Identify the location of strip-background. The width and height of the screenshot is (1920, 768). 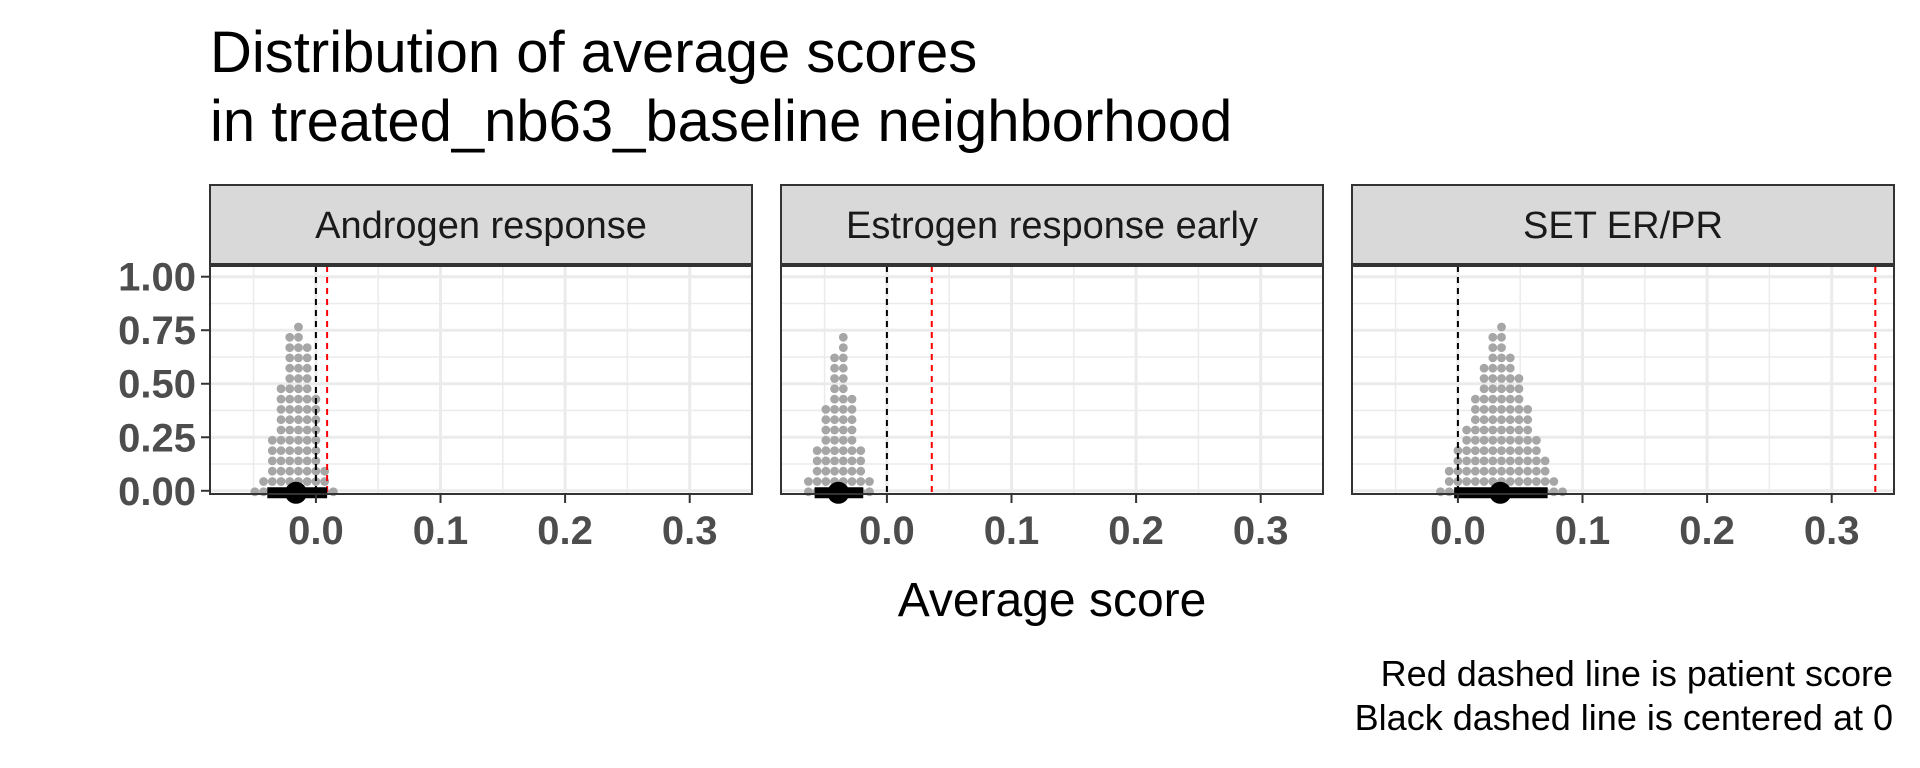
(1052, 224).